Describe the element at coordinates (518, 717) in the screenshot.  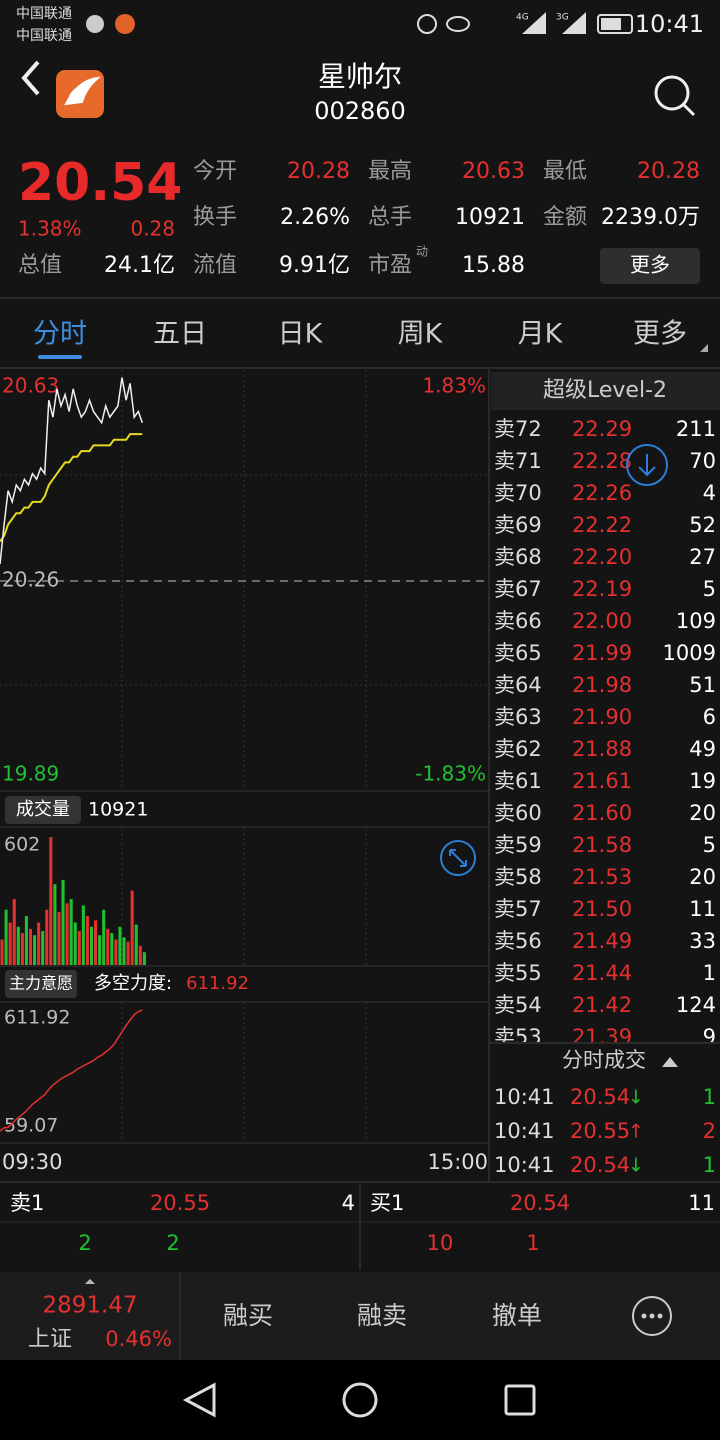
I see `ask-level: 卖63` at that location.